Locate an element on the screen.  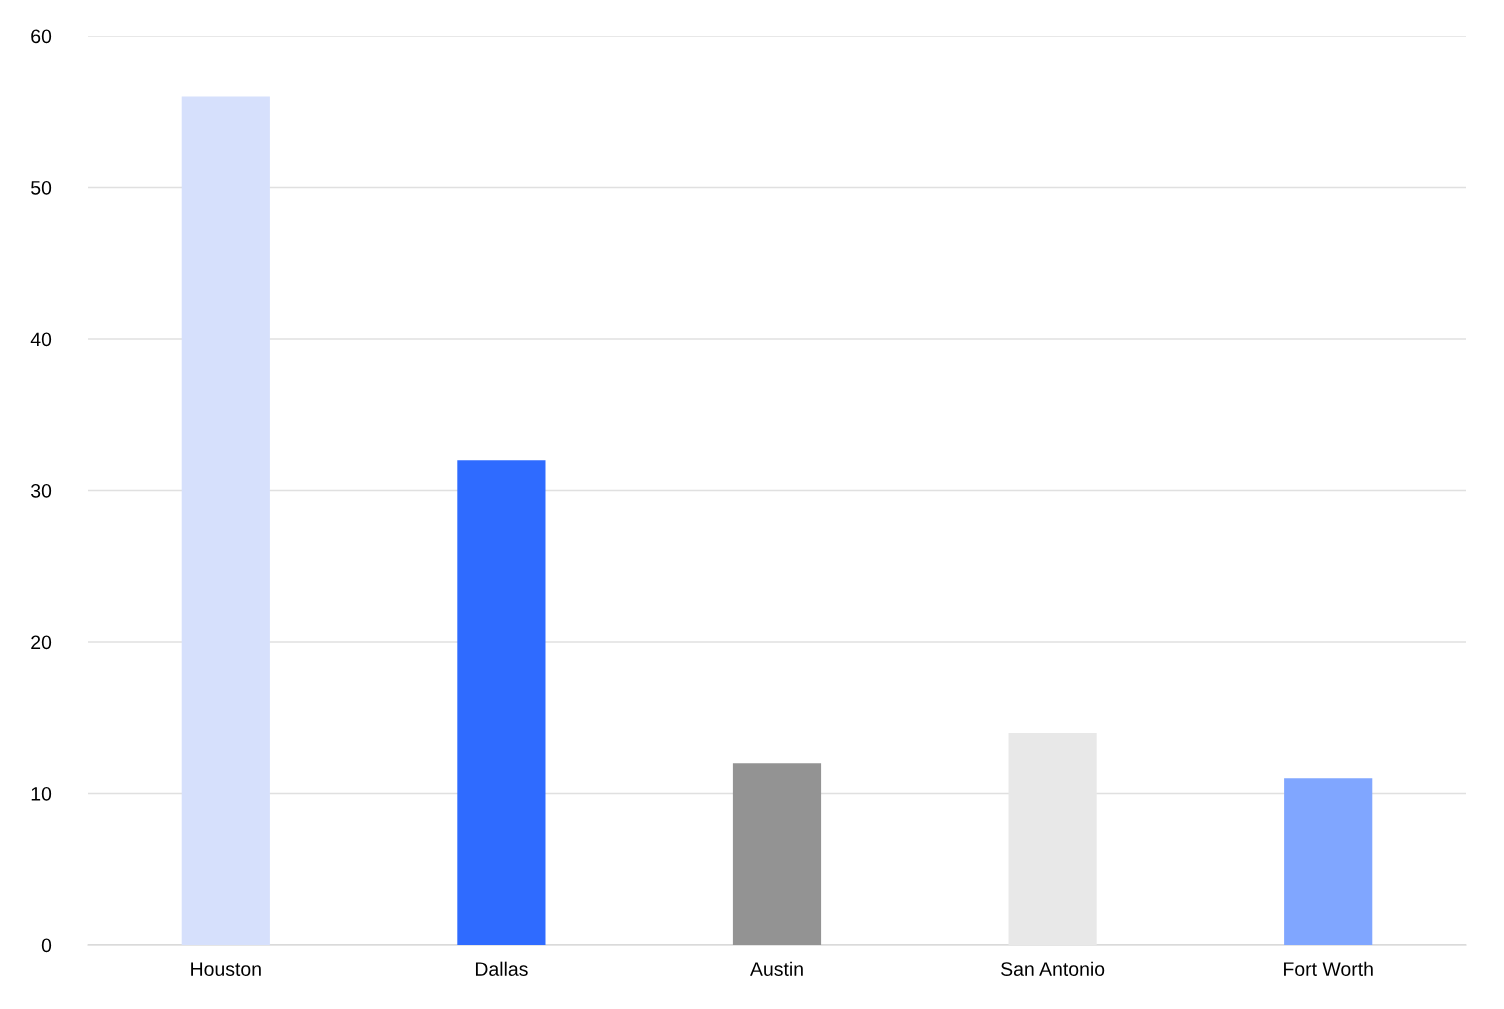
y-tick-label: 20 is located at coordinates (41, 642).